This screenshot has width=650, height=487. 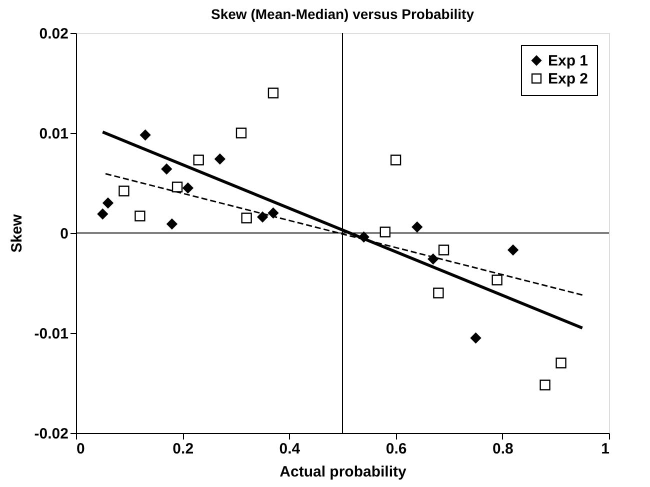 What do you see at coordinates (80, 449) in the screenshot?
I see `x-tick-label: 0` at bounding box center [80, 449].